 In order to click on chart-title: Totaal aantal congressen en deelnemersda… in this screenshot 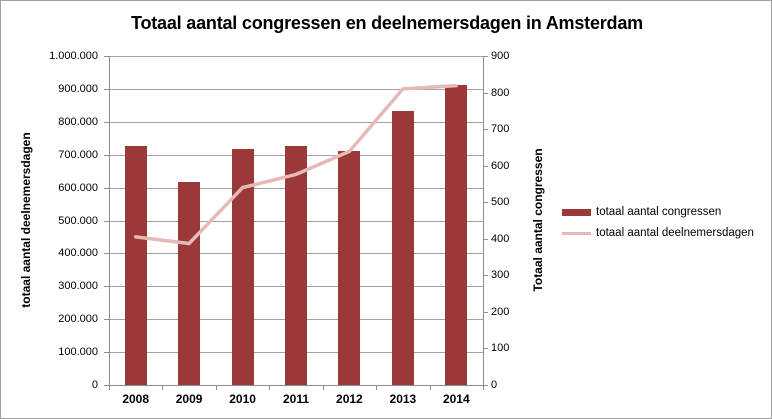, I will do `click(387, 23)`.